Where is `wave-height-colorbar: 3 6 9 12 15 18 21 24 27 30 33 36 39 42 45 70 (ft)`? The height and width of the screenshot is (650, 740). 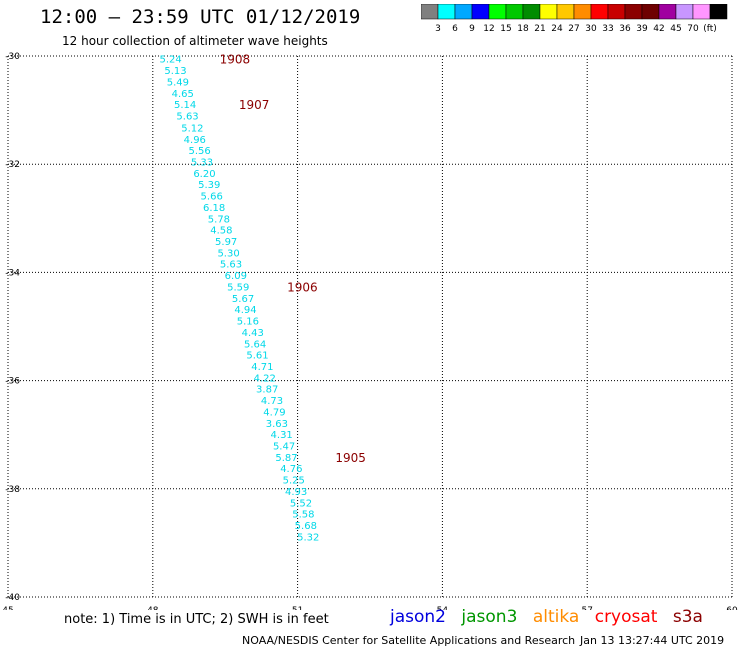 wave-height-colorbar: 3 6 9 12 15 18 21 24 27 30 33 36 39 42 45 70 (ft) is located at coordinates (574, 19).